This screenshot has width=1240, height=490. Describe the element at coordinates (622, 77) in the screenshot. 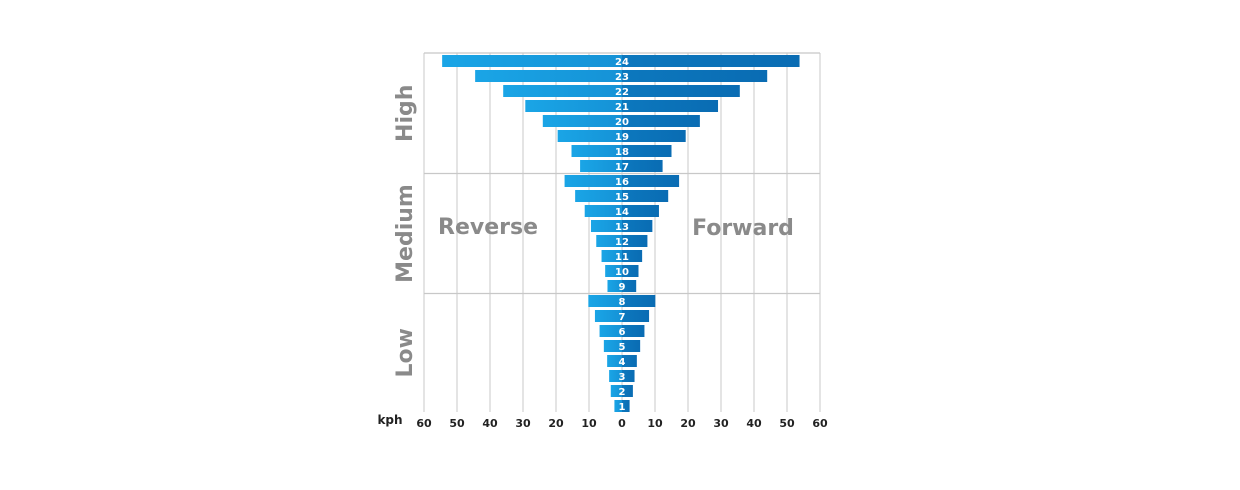

I see `gear-label: 23` at that location.